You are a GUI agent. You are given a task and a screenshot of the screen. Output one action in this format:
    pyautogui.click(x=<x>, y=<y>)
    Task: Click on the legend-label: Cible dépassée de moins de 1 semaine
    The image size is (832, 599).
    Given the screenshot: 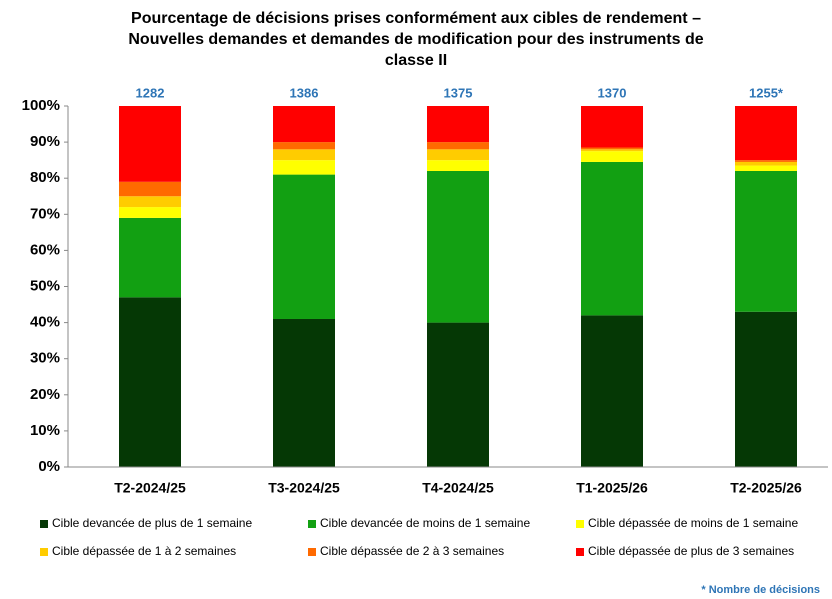 What is the action you would take?
    pyautogui.click(x=693, y=523)
    